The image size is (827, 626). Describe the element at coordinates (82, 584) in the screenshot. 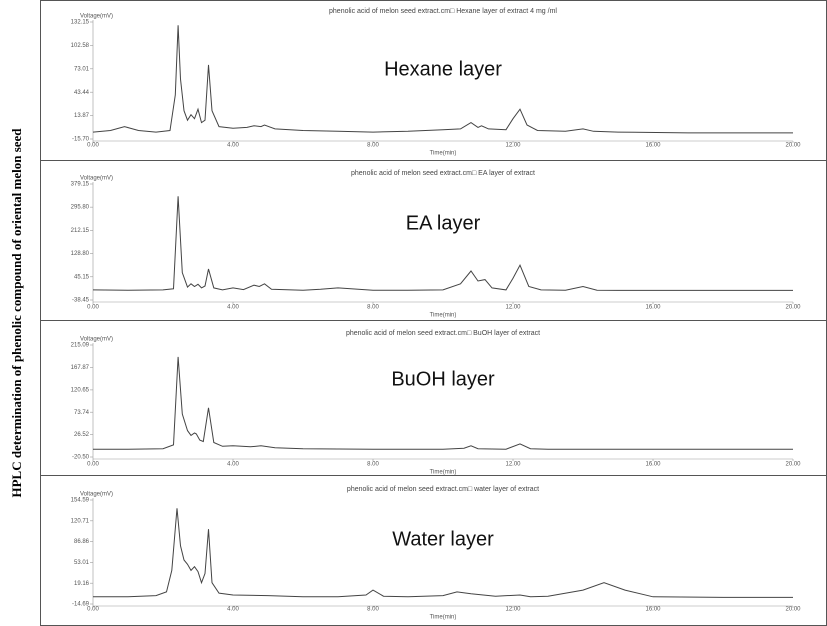

I see `y-tick-label: 19.16` at that location.